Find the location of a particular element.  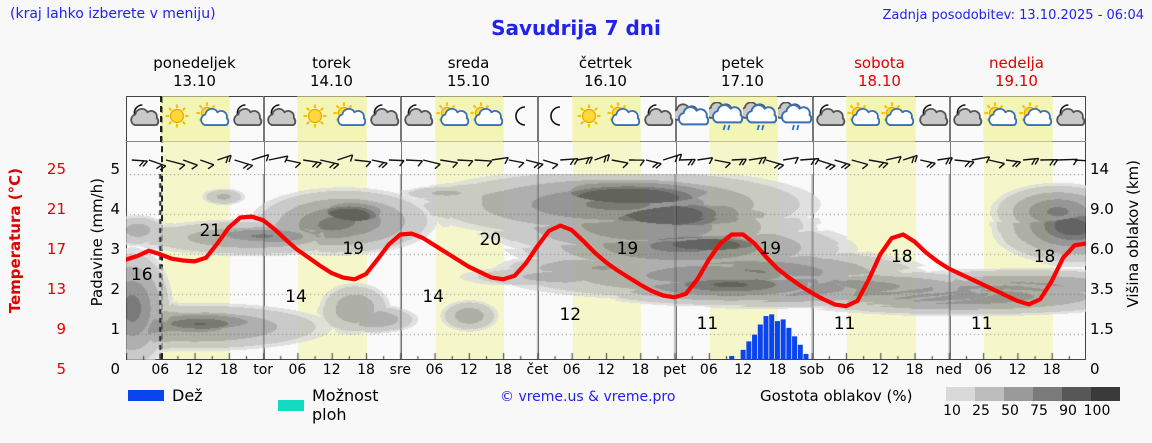

copyright-link: © vreme.us & vreme.pro is located at coordinates (588, 397).